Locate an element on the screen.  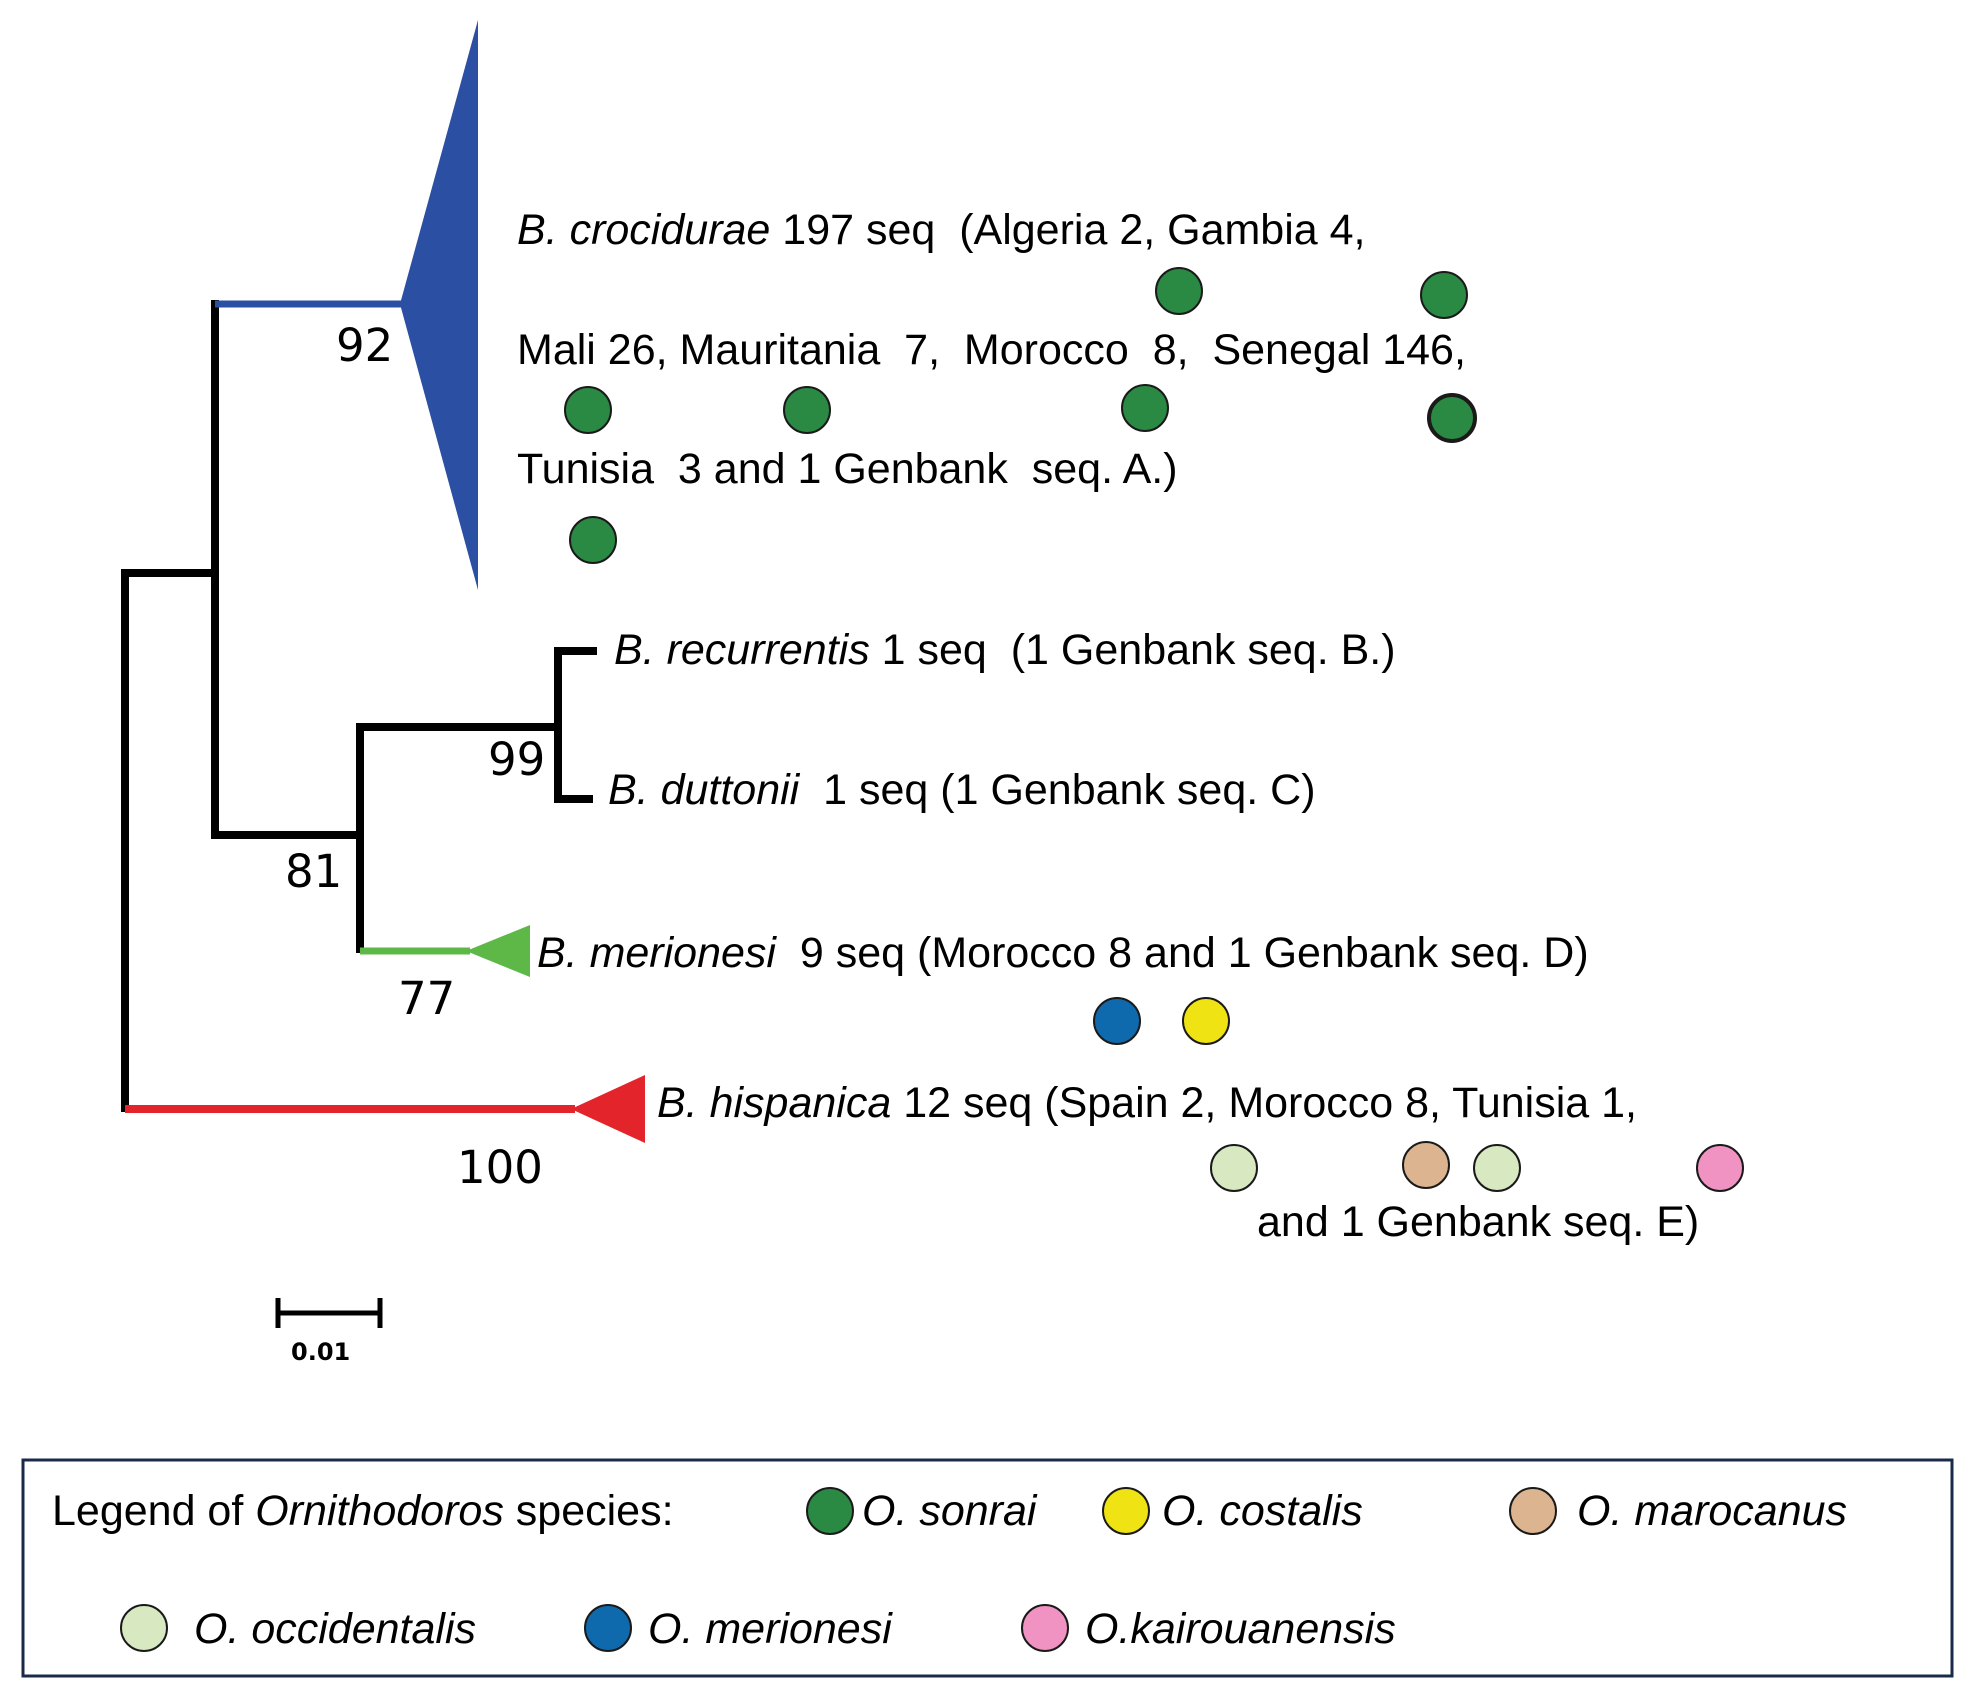
legend-label-o-kairouanensis: O.kairouanensis is located at coordinates (1240, 1629).